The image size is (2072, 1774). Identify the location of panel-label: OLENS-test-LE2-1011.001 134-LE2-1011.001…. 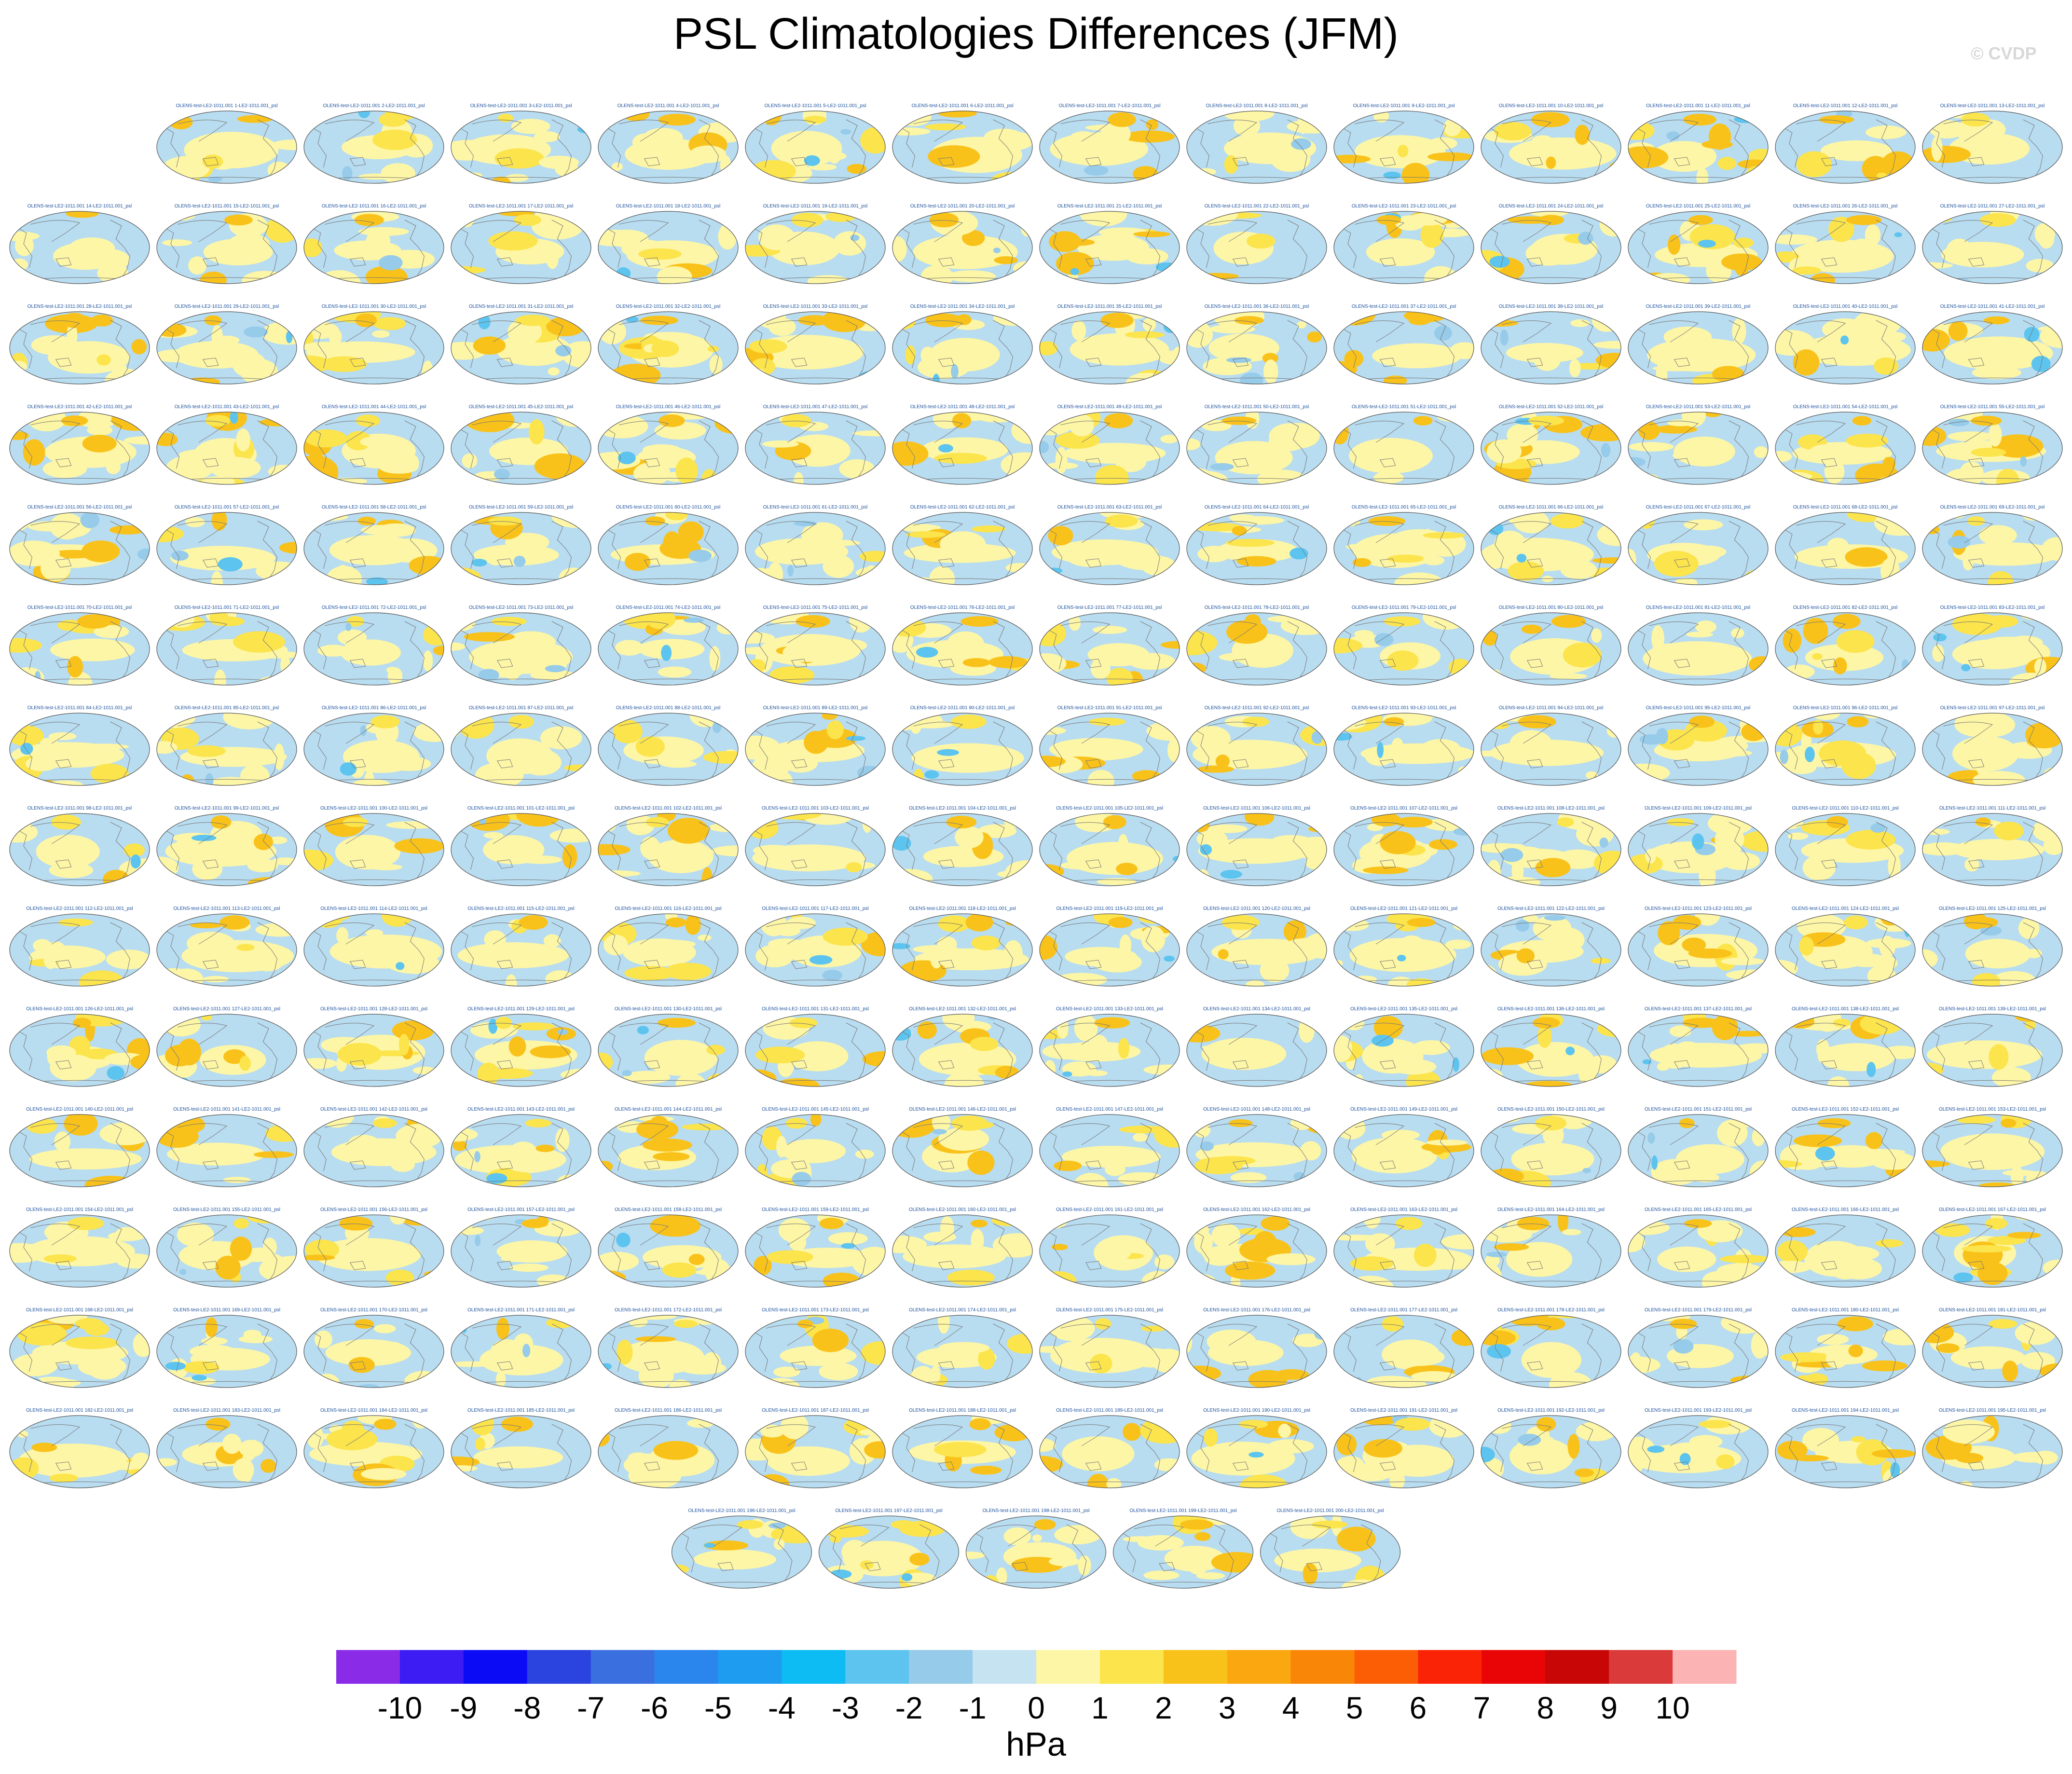
(1256, 1009).